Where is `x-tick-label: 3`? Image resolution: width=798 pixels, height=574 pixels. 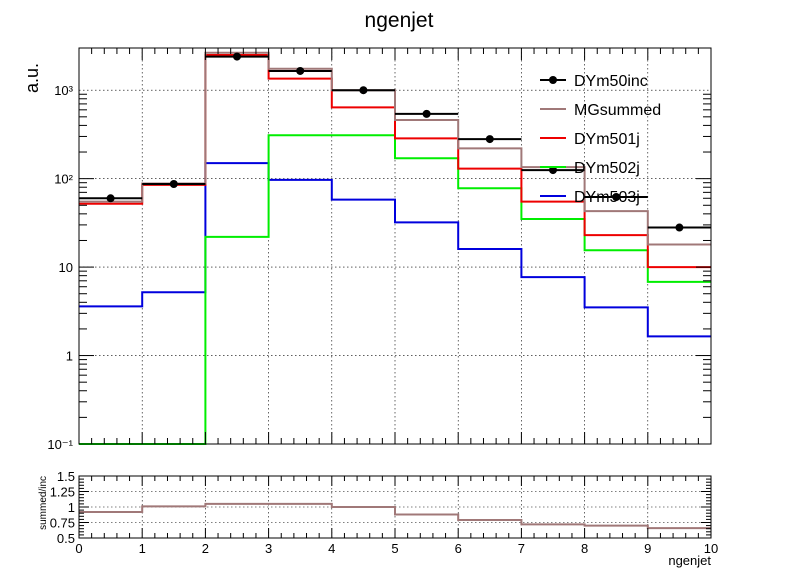 x-tick-label: 3 is located at coordinates (268, 548).